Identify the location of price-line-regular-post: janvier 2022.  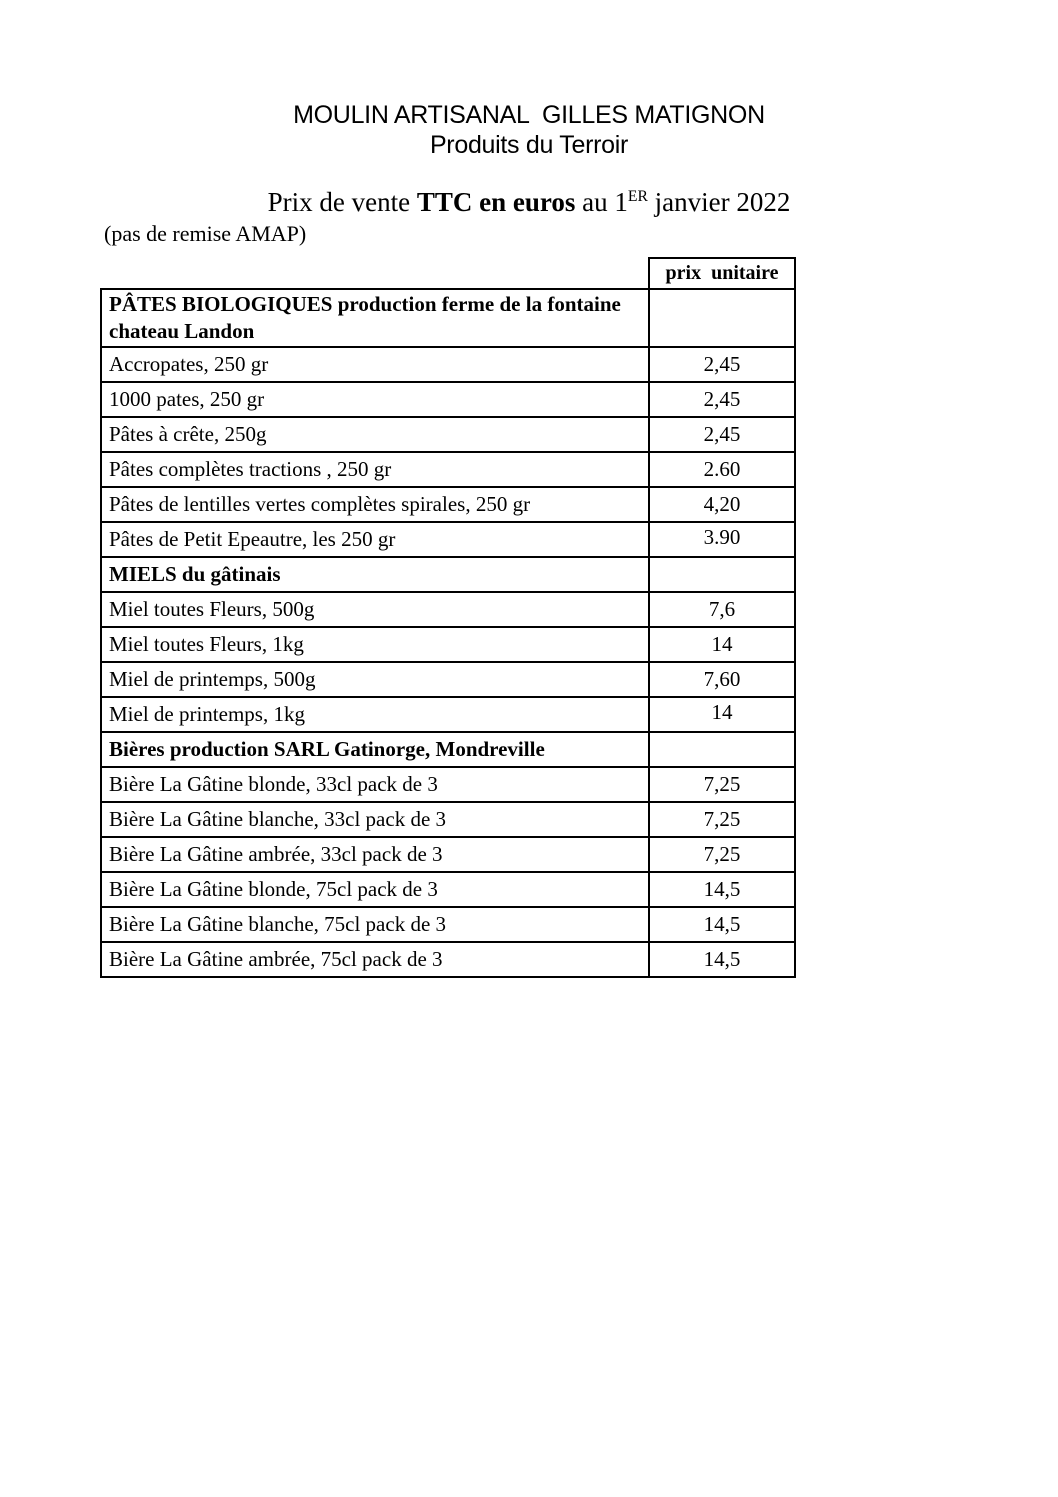
(719, 202).